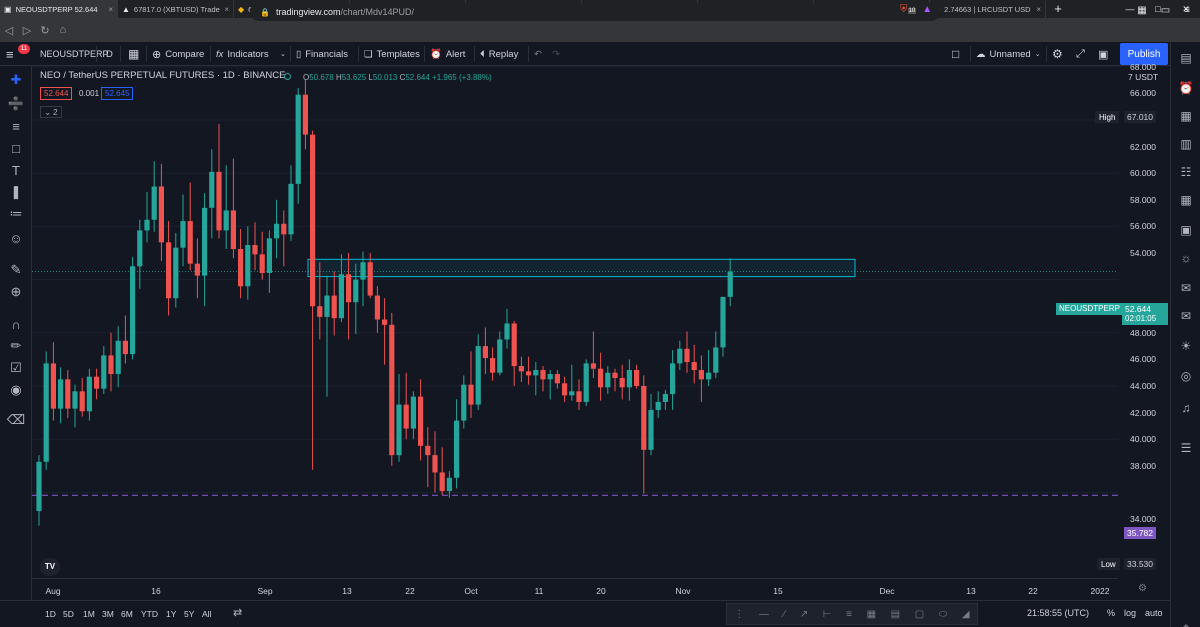  Describe the element at coordinates (447, 54) in the screenshot. I see `alert-button: ⏰ Alert` at that location.